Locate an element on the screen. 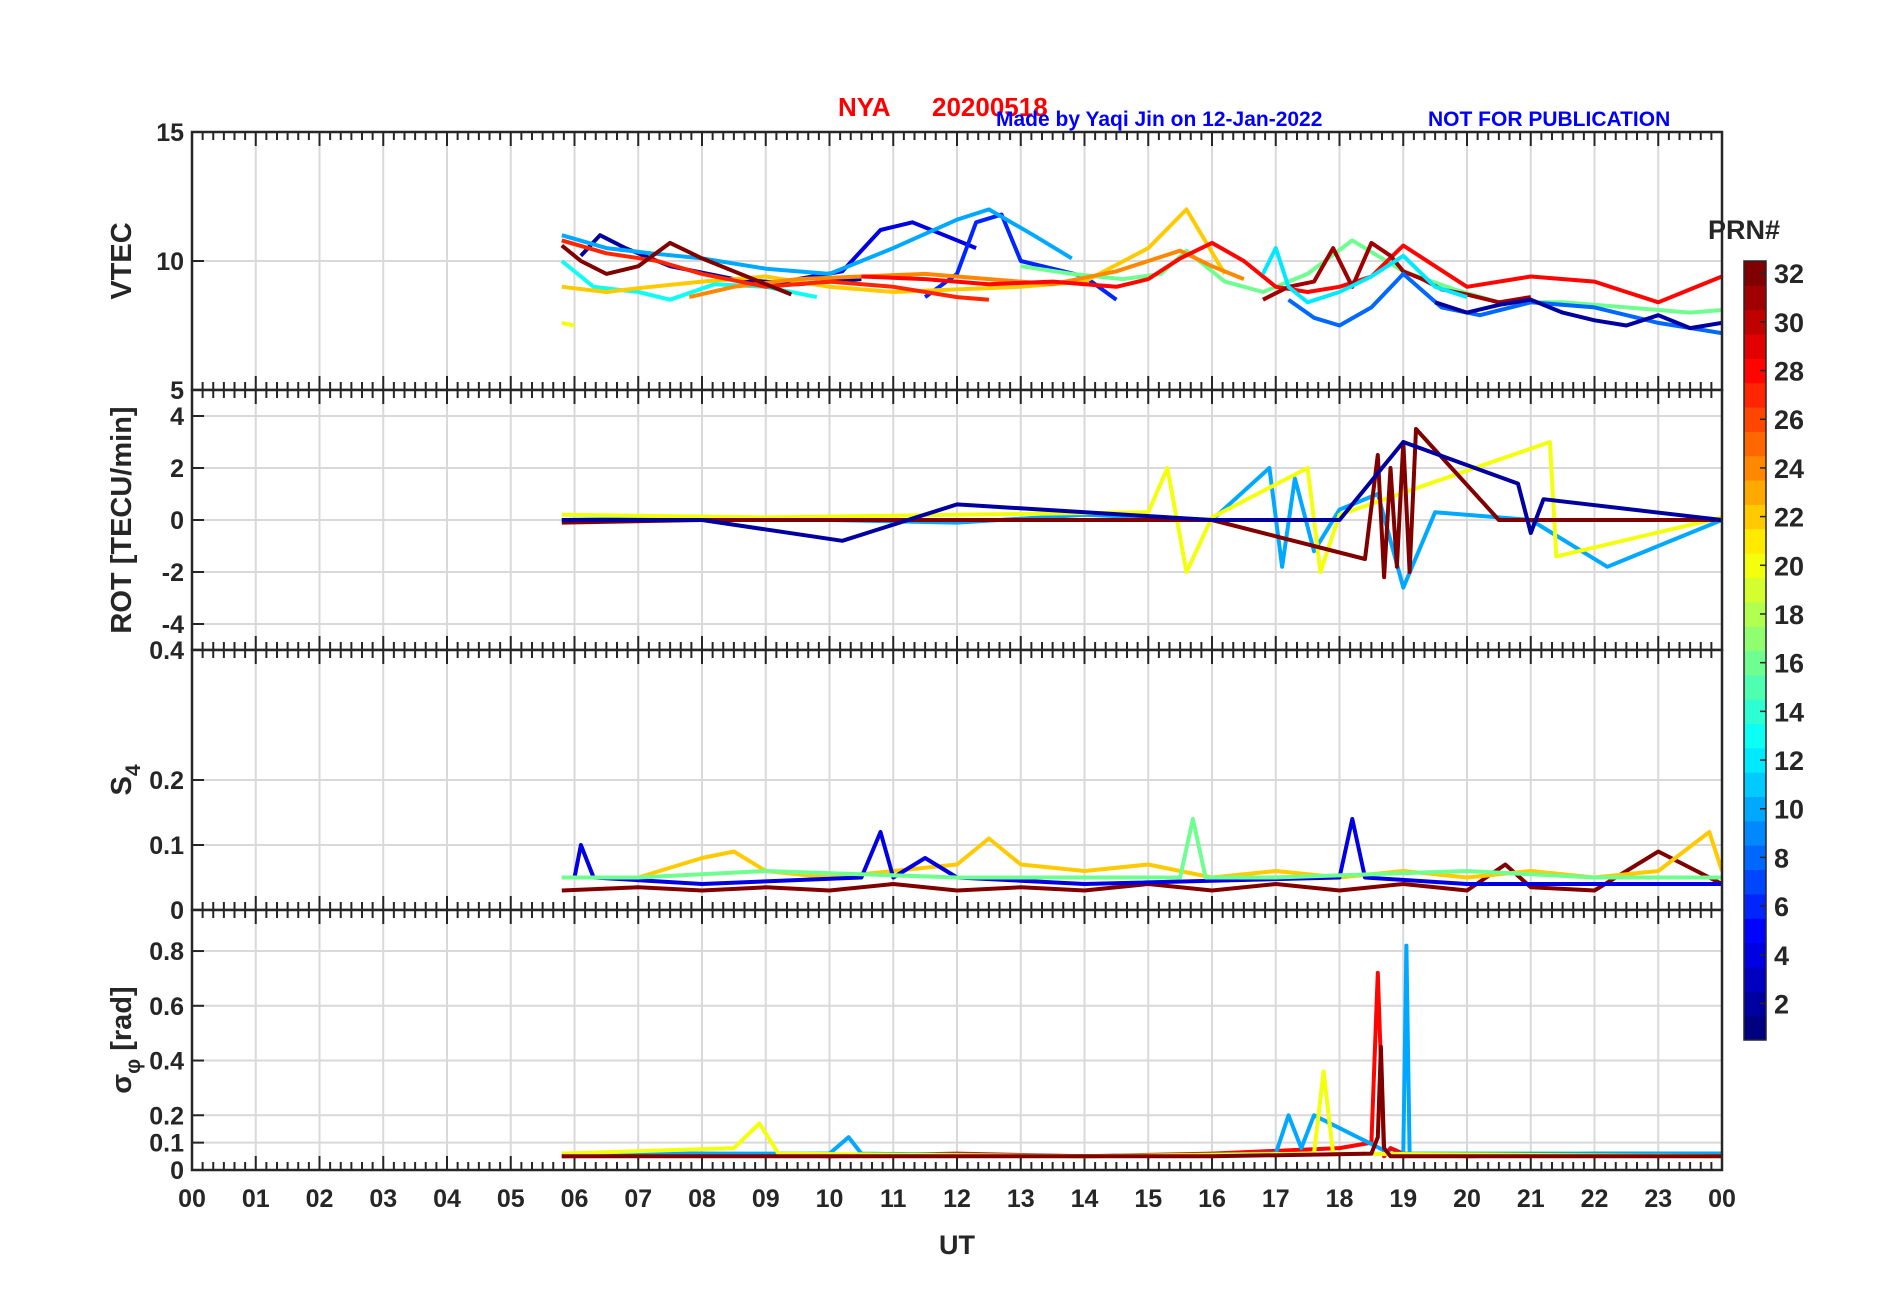 The image size is (1902, 1292). x-tick-label: 14 is located at coordinates (1085, 1199).